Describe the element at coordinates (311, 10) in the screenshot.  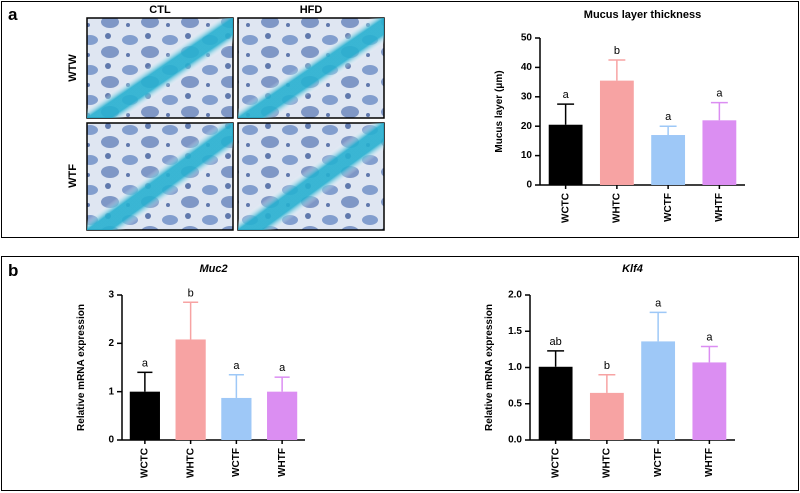
I see `column-label: HFD` at that location.